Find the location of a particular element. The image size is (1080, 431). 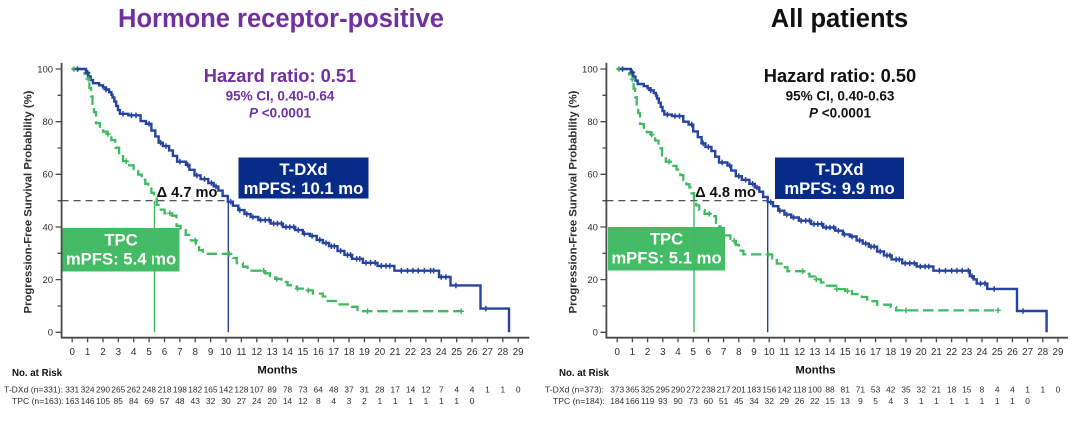

svg-text: 7 is located at coordinates (441, 390).